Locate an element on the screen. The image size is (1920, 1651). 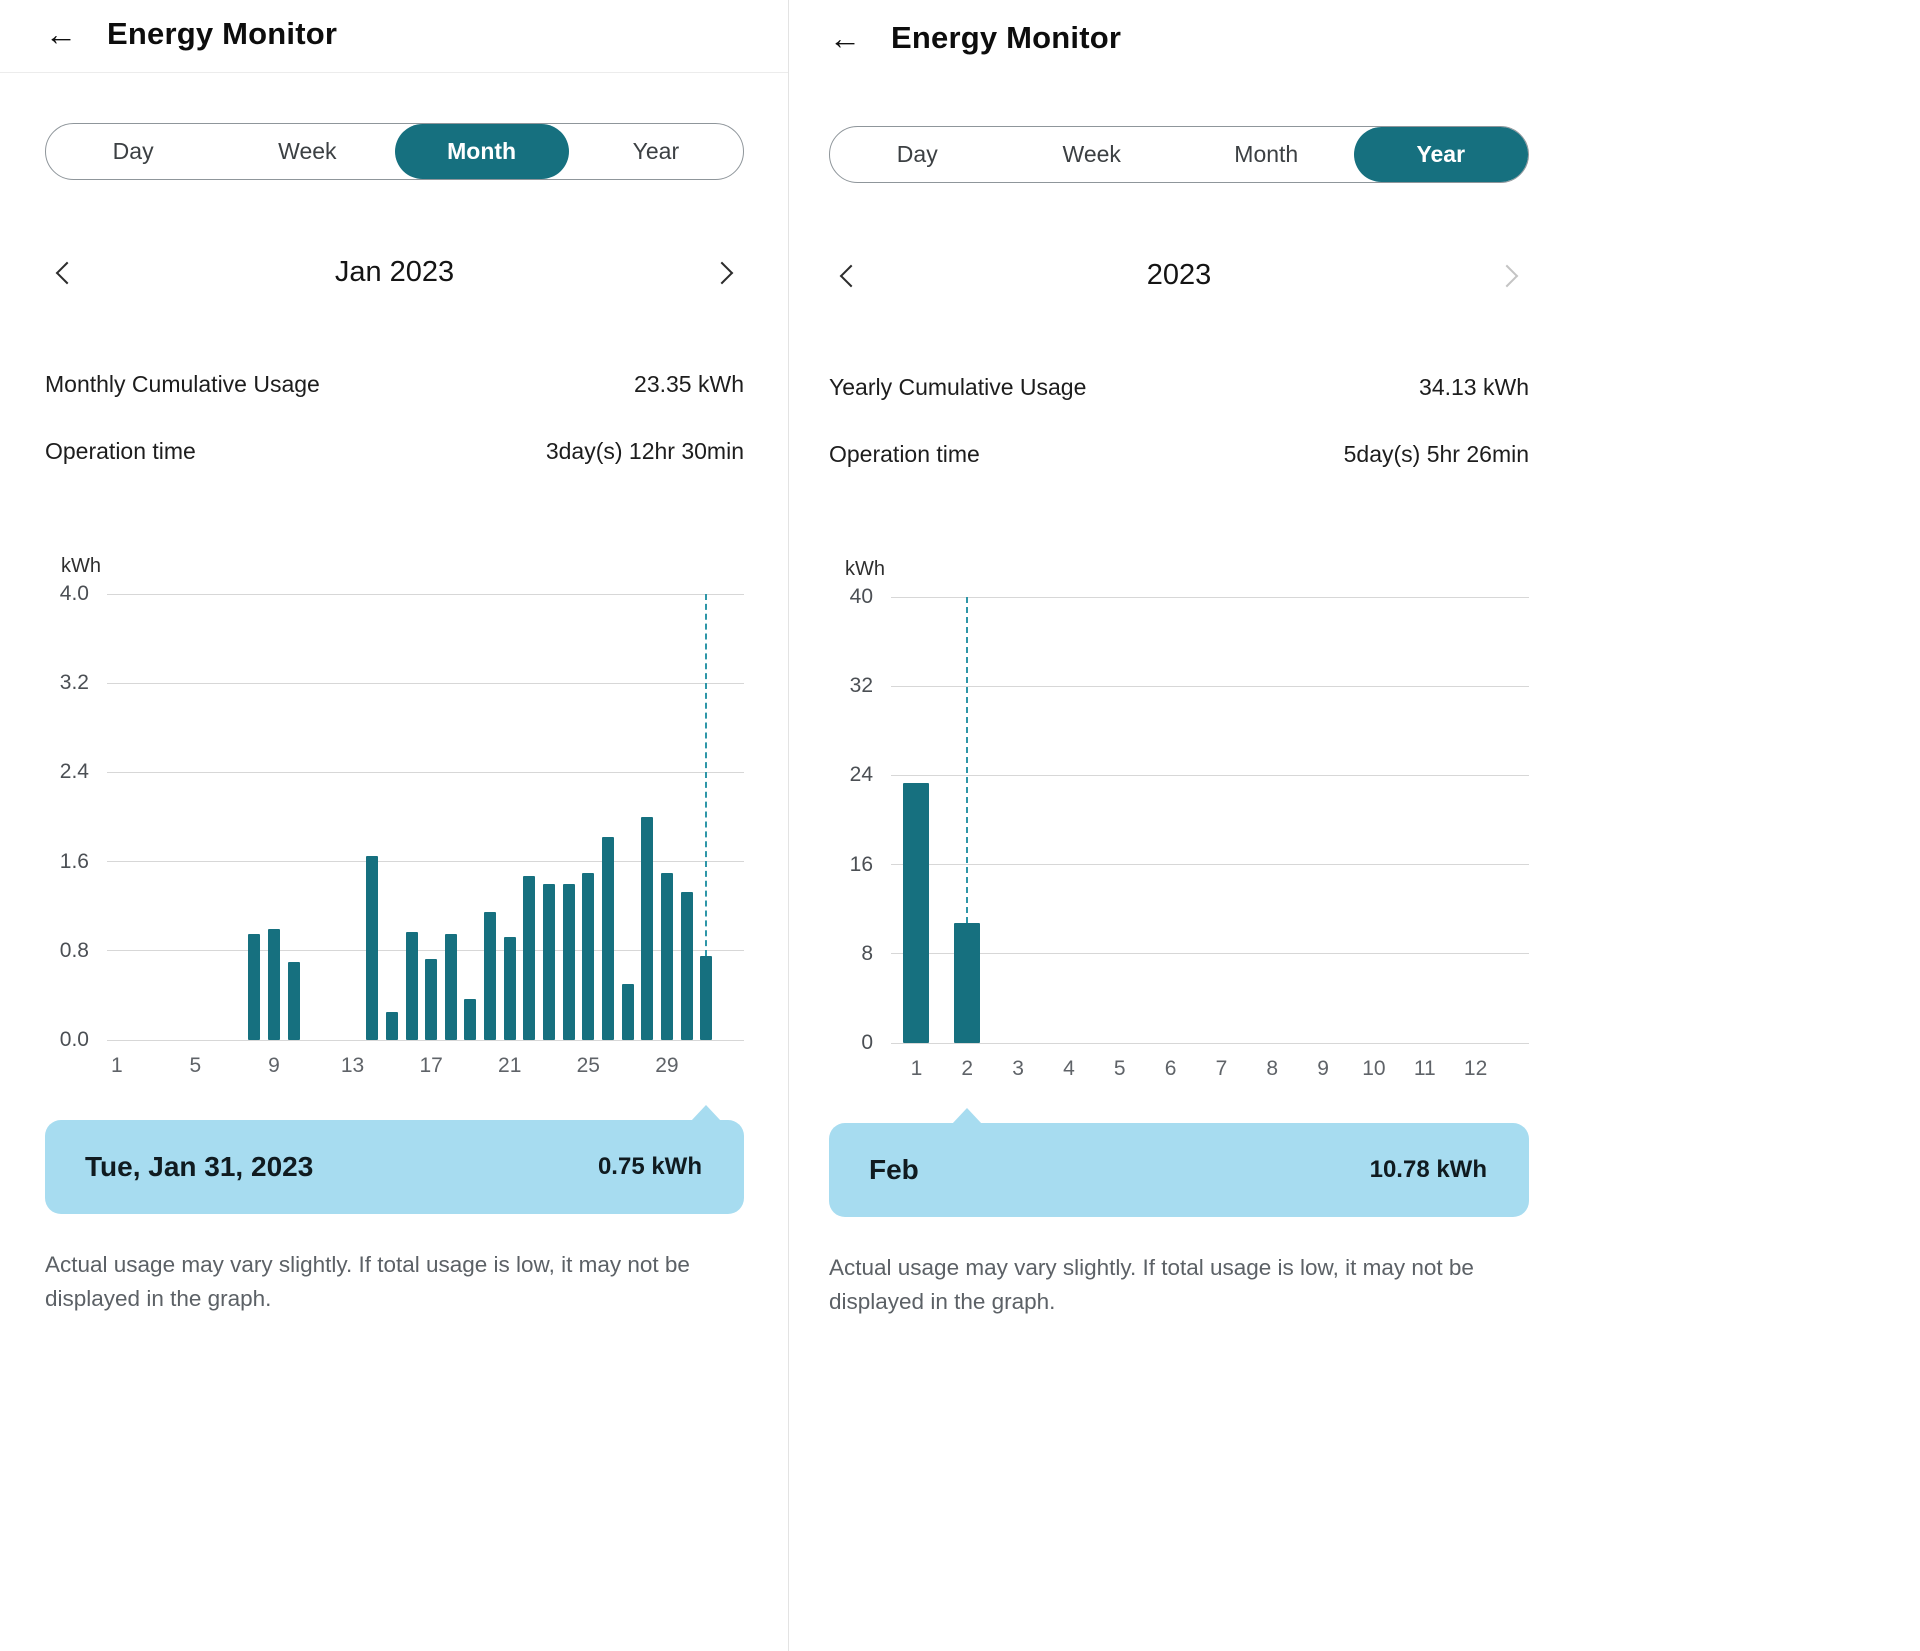
tooltip-title: Tue, Jan 31, 2023 is located at coordinates (199, 1166).